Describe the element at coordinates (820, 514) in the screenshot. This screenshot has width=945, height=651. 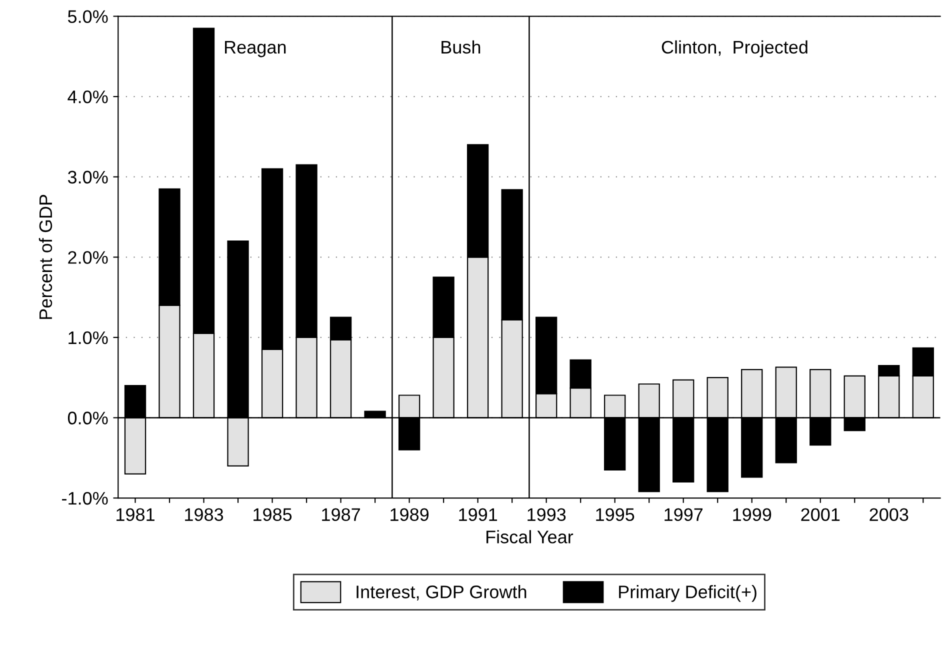
I see `x-tick-label: 2001` at that location.